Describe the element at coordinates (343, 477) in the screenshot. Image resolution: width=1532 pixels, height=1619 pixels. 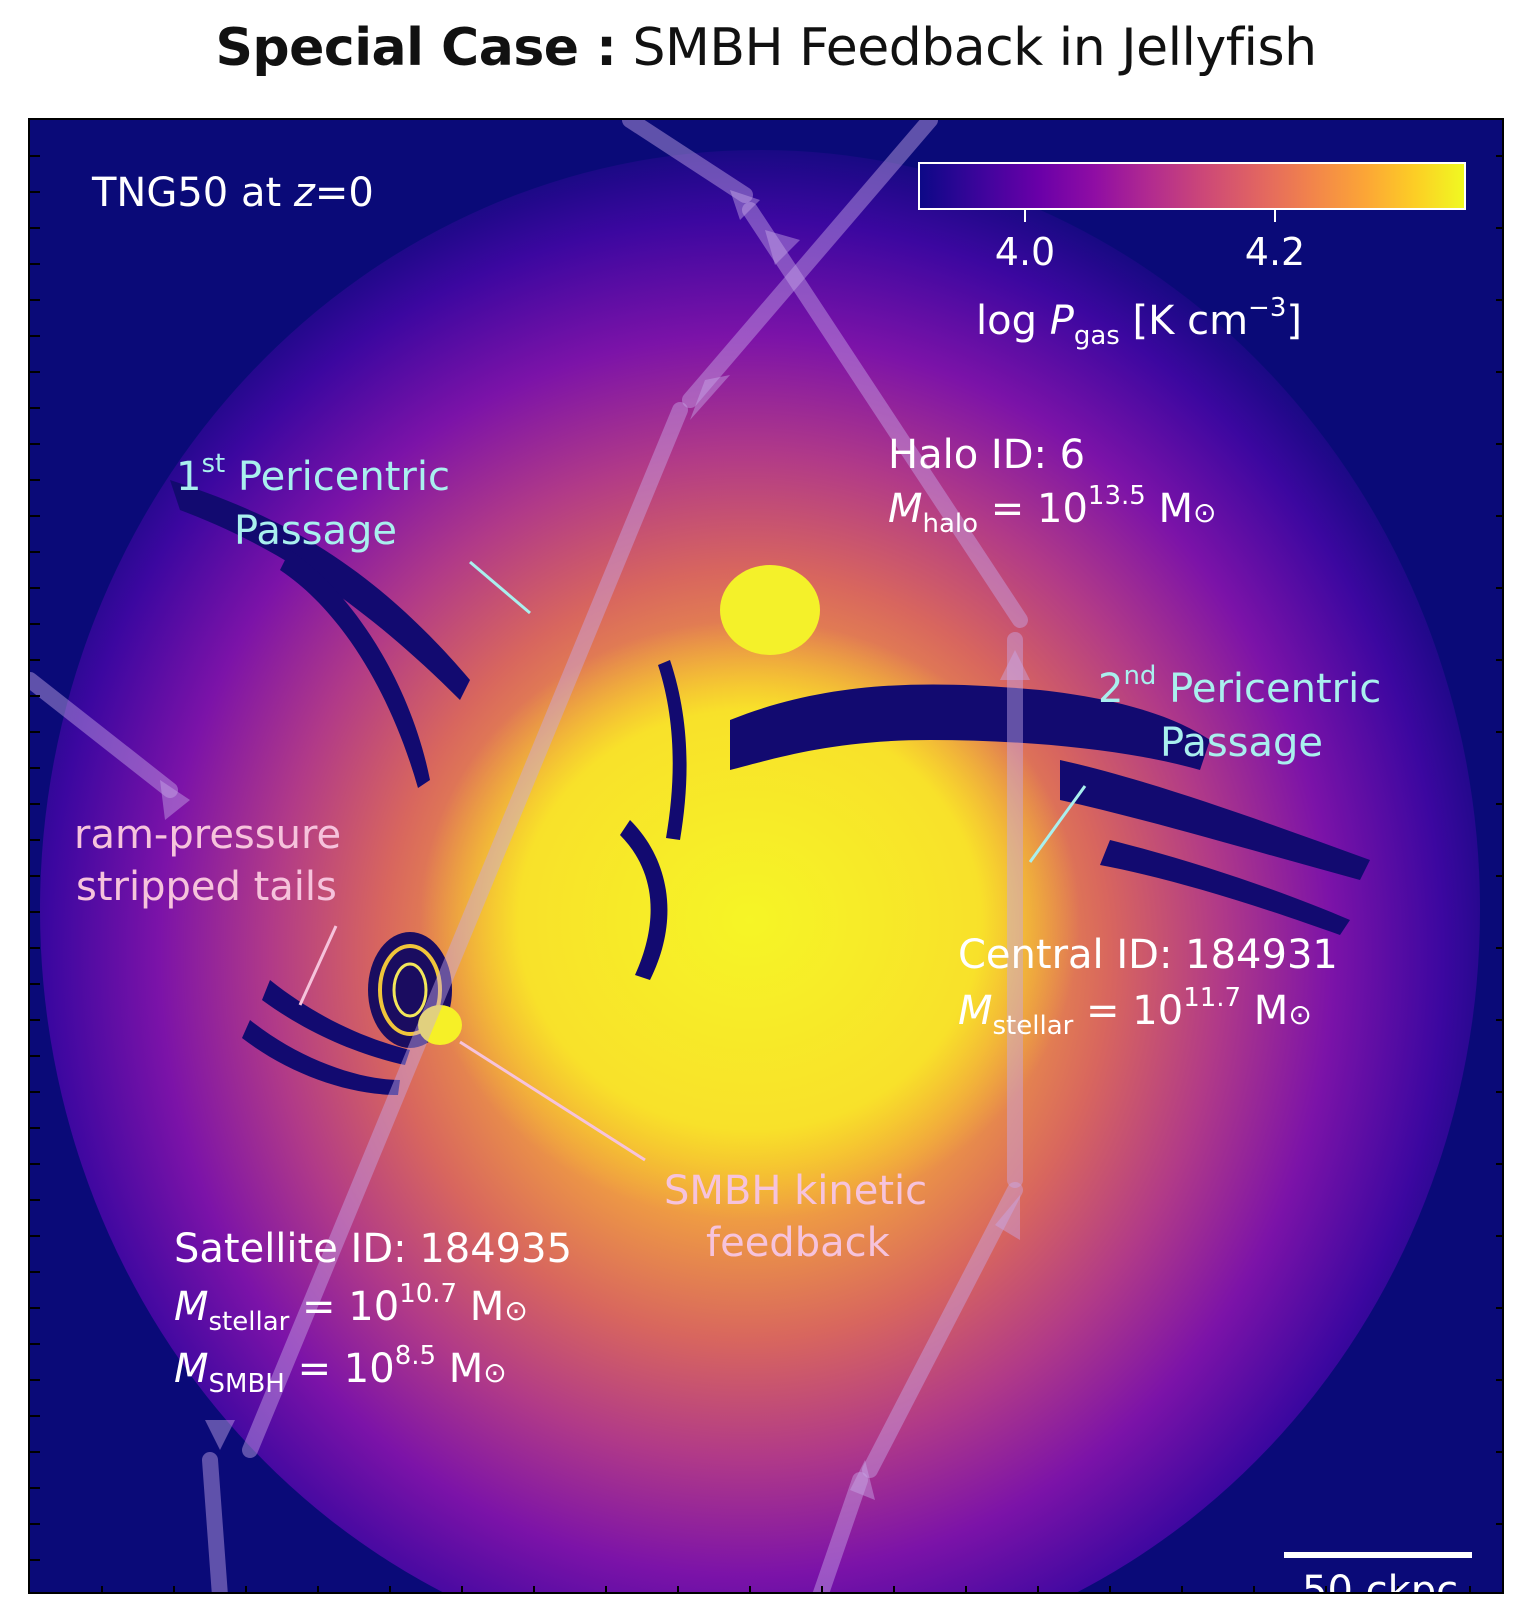
I see `peri1-word: Pericentric` at that location.